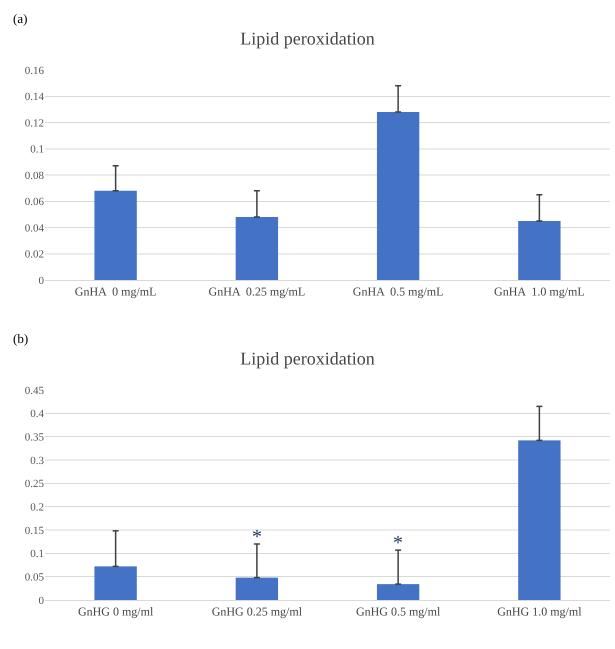 The height and width of the screenshot is (649, 615). Describe the element at coordinates (34, 123) in the screenshot. I see `y-tick-label: 0.12` at that location.